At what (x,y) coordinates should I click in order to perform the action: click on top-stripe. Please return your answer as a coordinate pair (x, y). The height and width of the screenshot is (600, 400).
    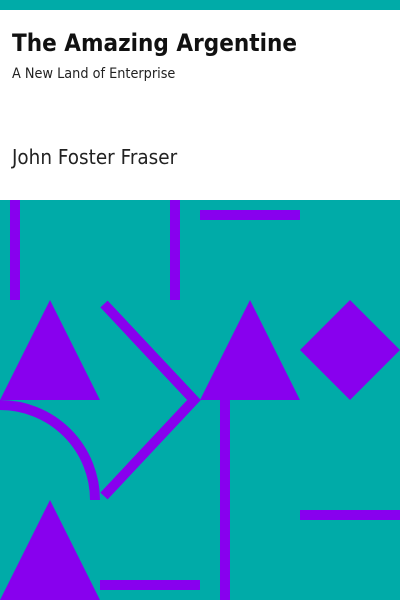
    Looking at the image, I should click on (200, 5).